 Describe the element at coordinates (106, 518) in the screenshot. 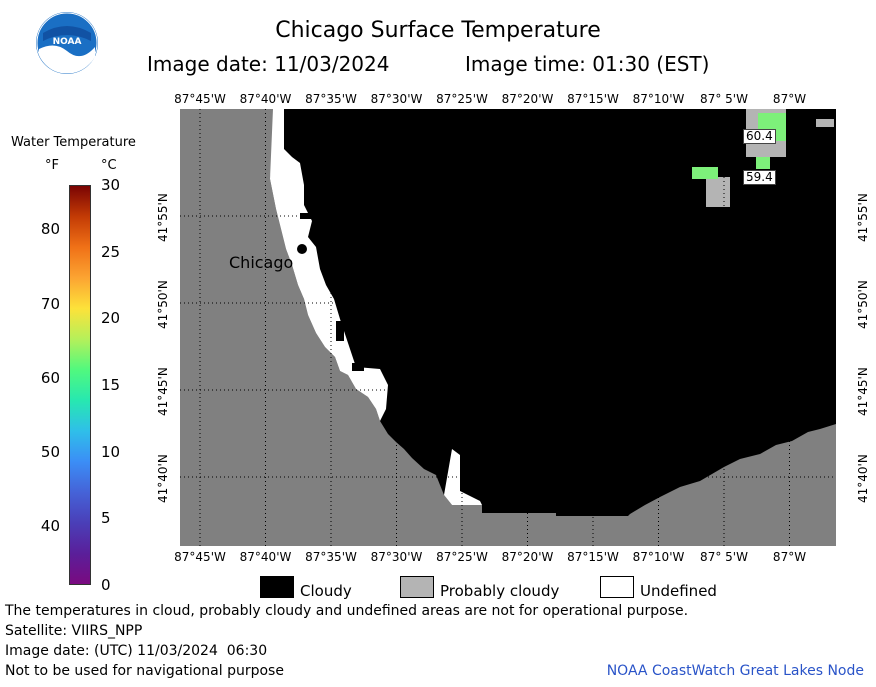

I see `celsius-tick: 5` at that location.